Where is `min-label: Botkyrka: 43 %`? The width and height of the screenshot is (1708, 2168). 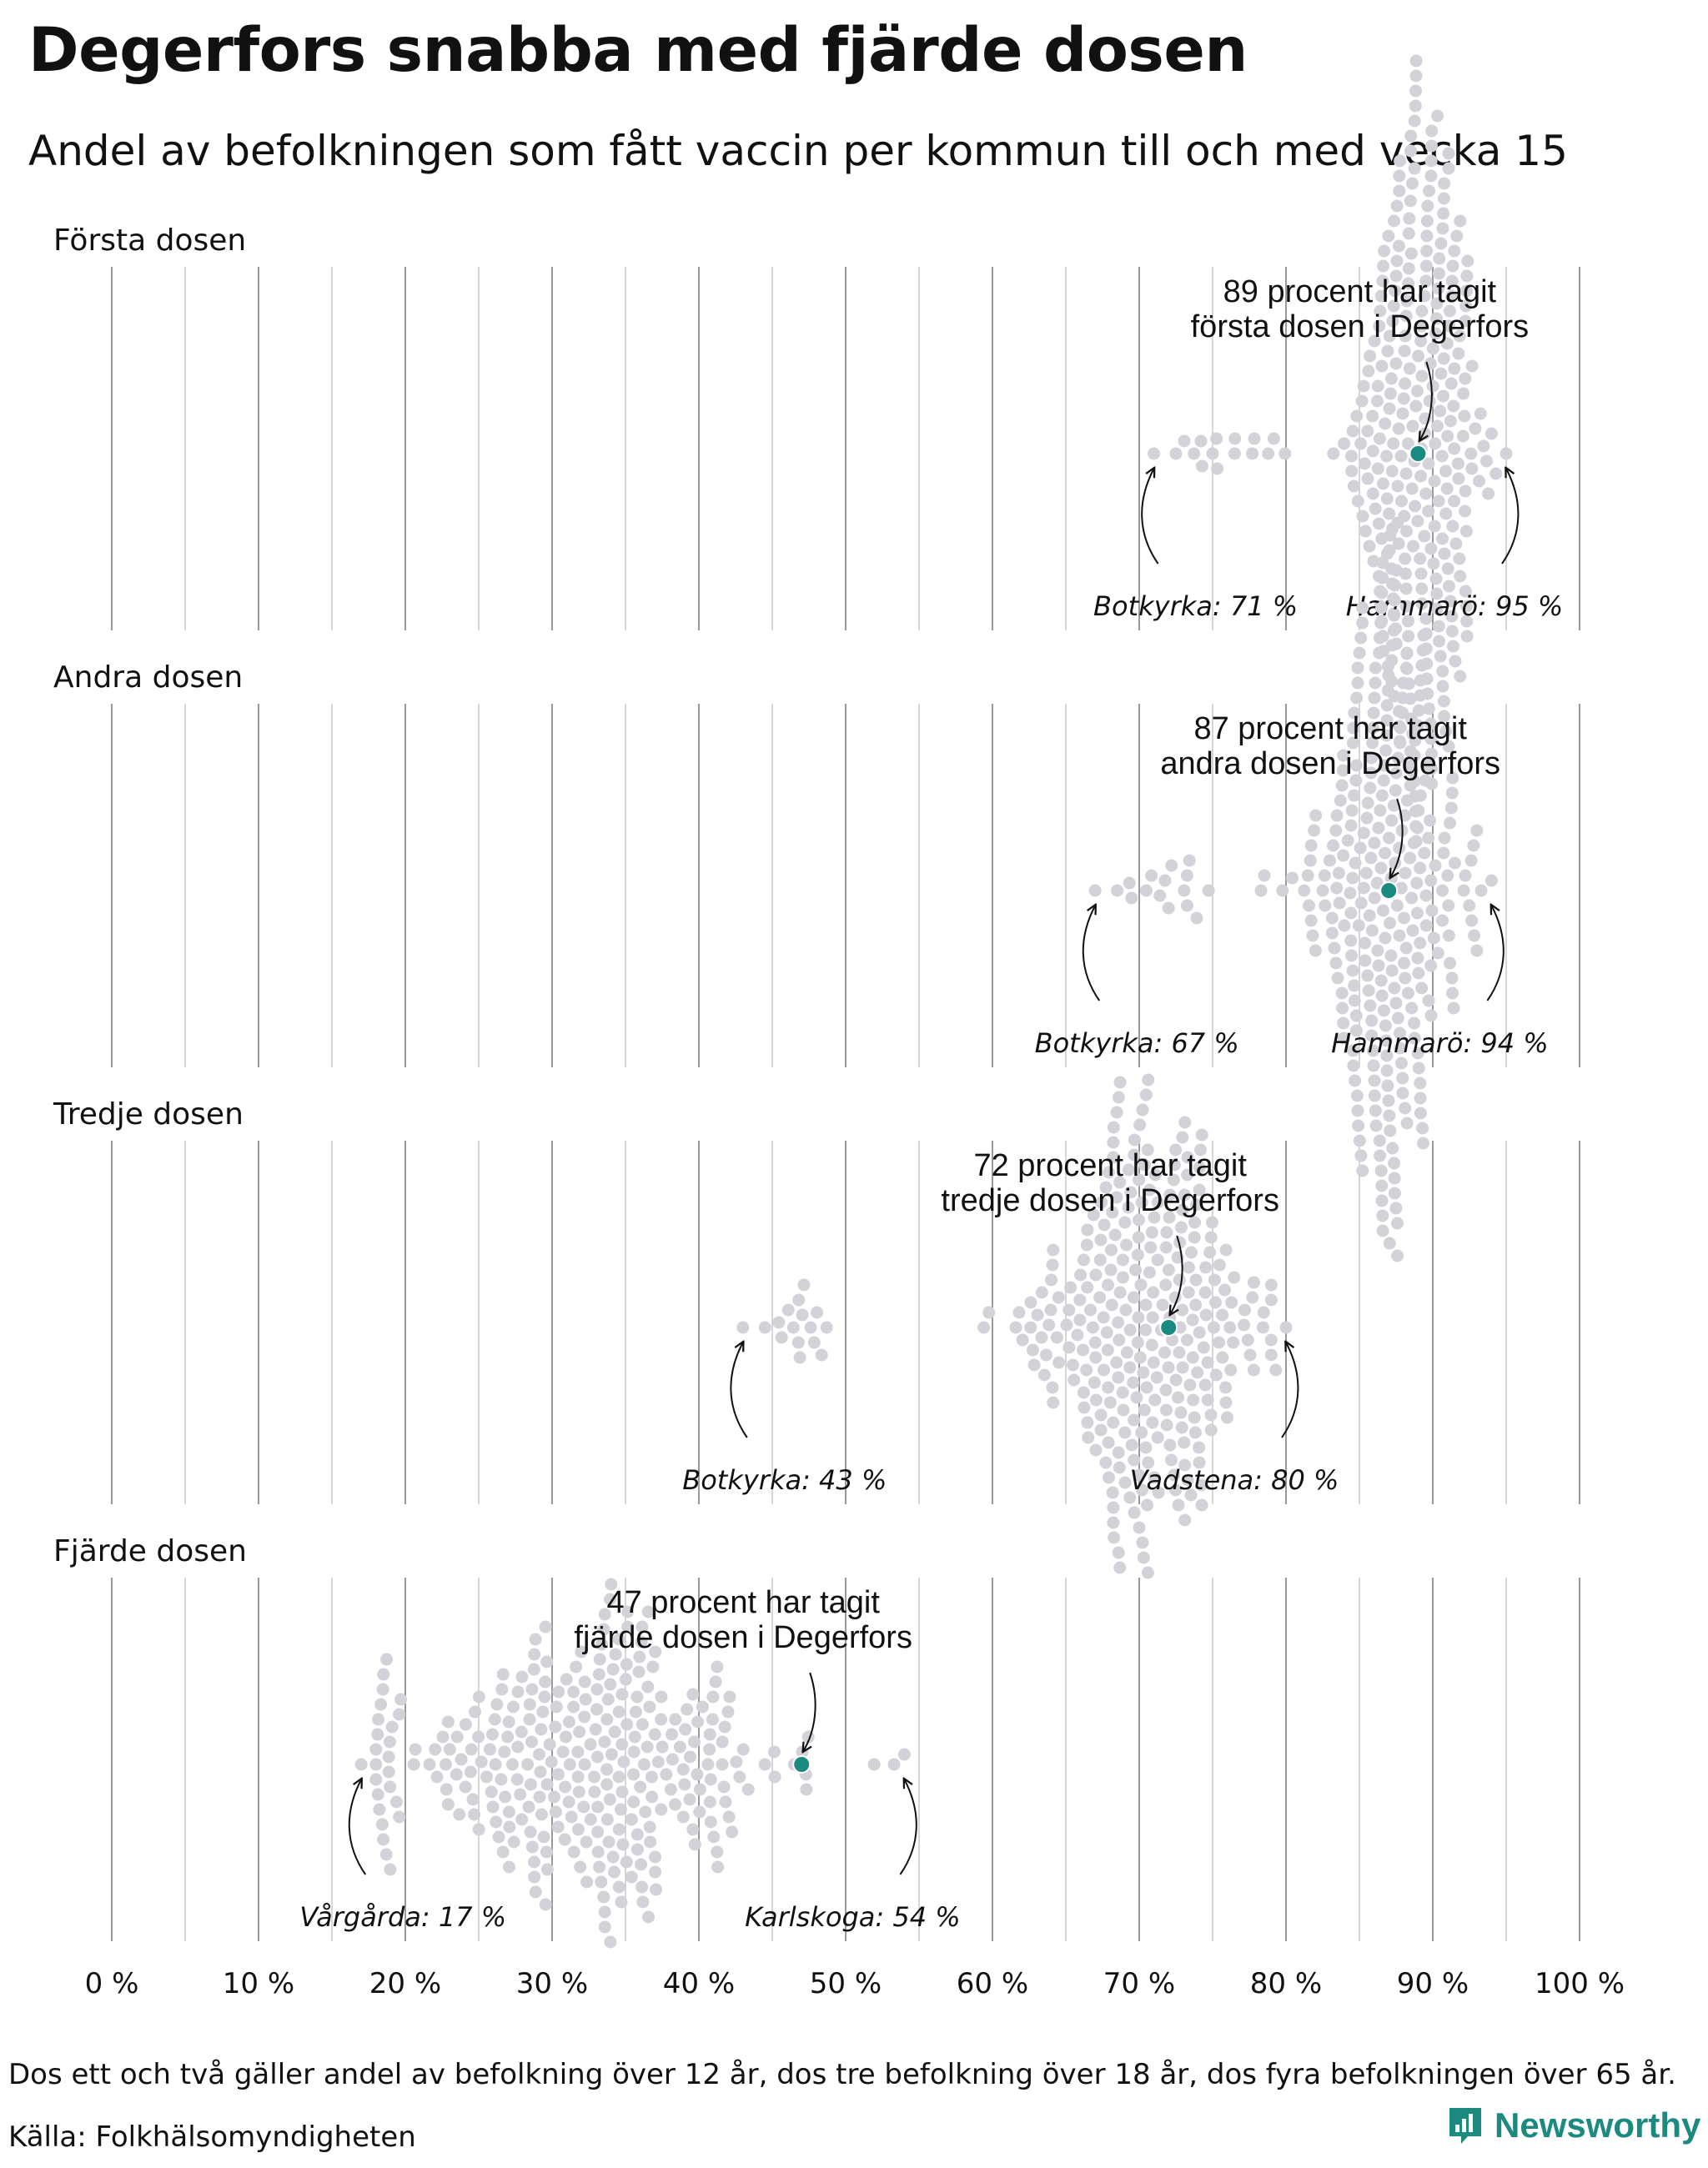
min-label: Botkyrka: 43 % is located at coordinates (784, 1480).